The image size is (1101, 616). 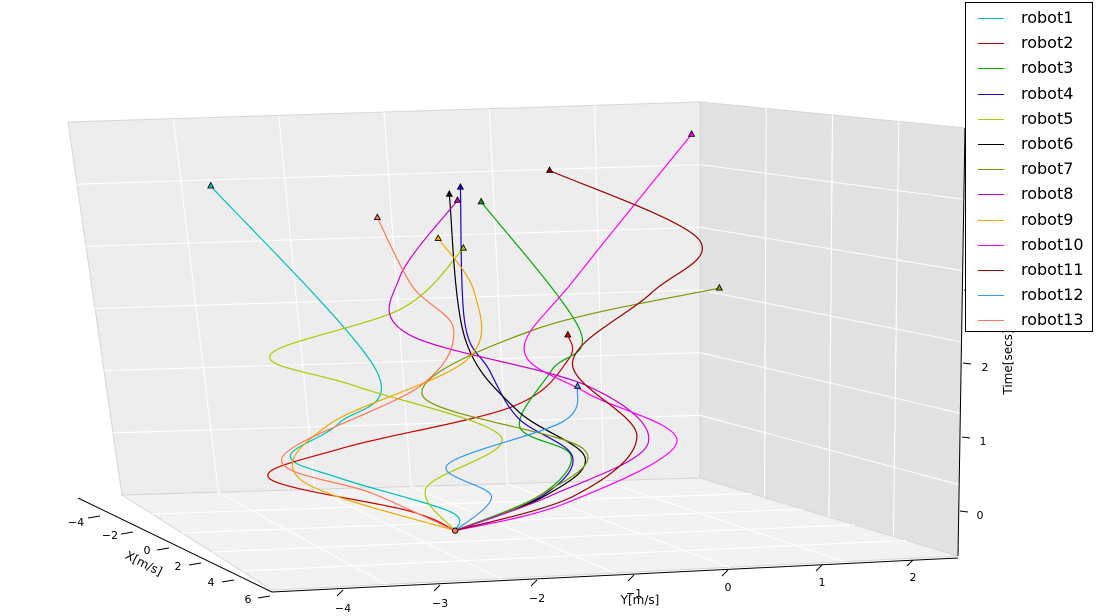 I want to click on series-line-robot11, so click(x=579, y=350).